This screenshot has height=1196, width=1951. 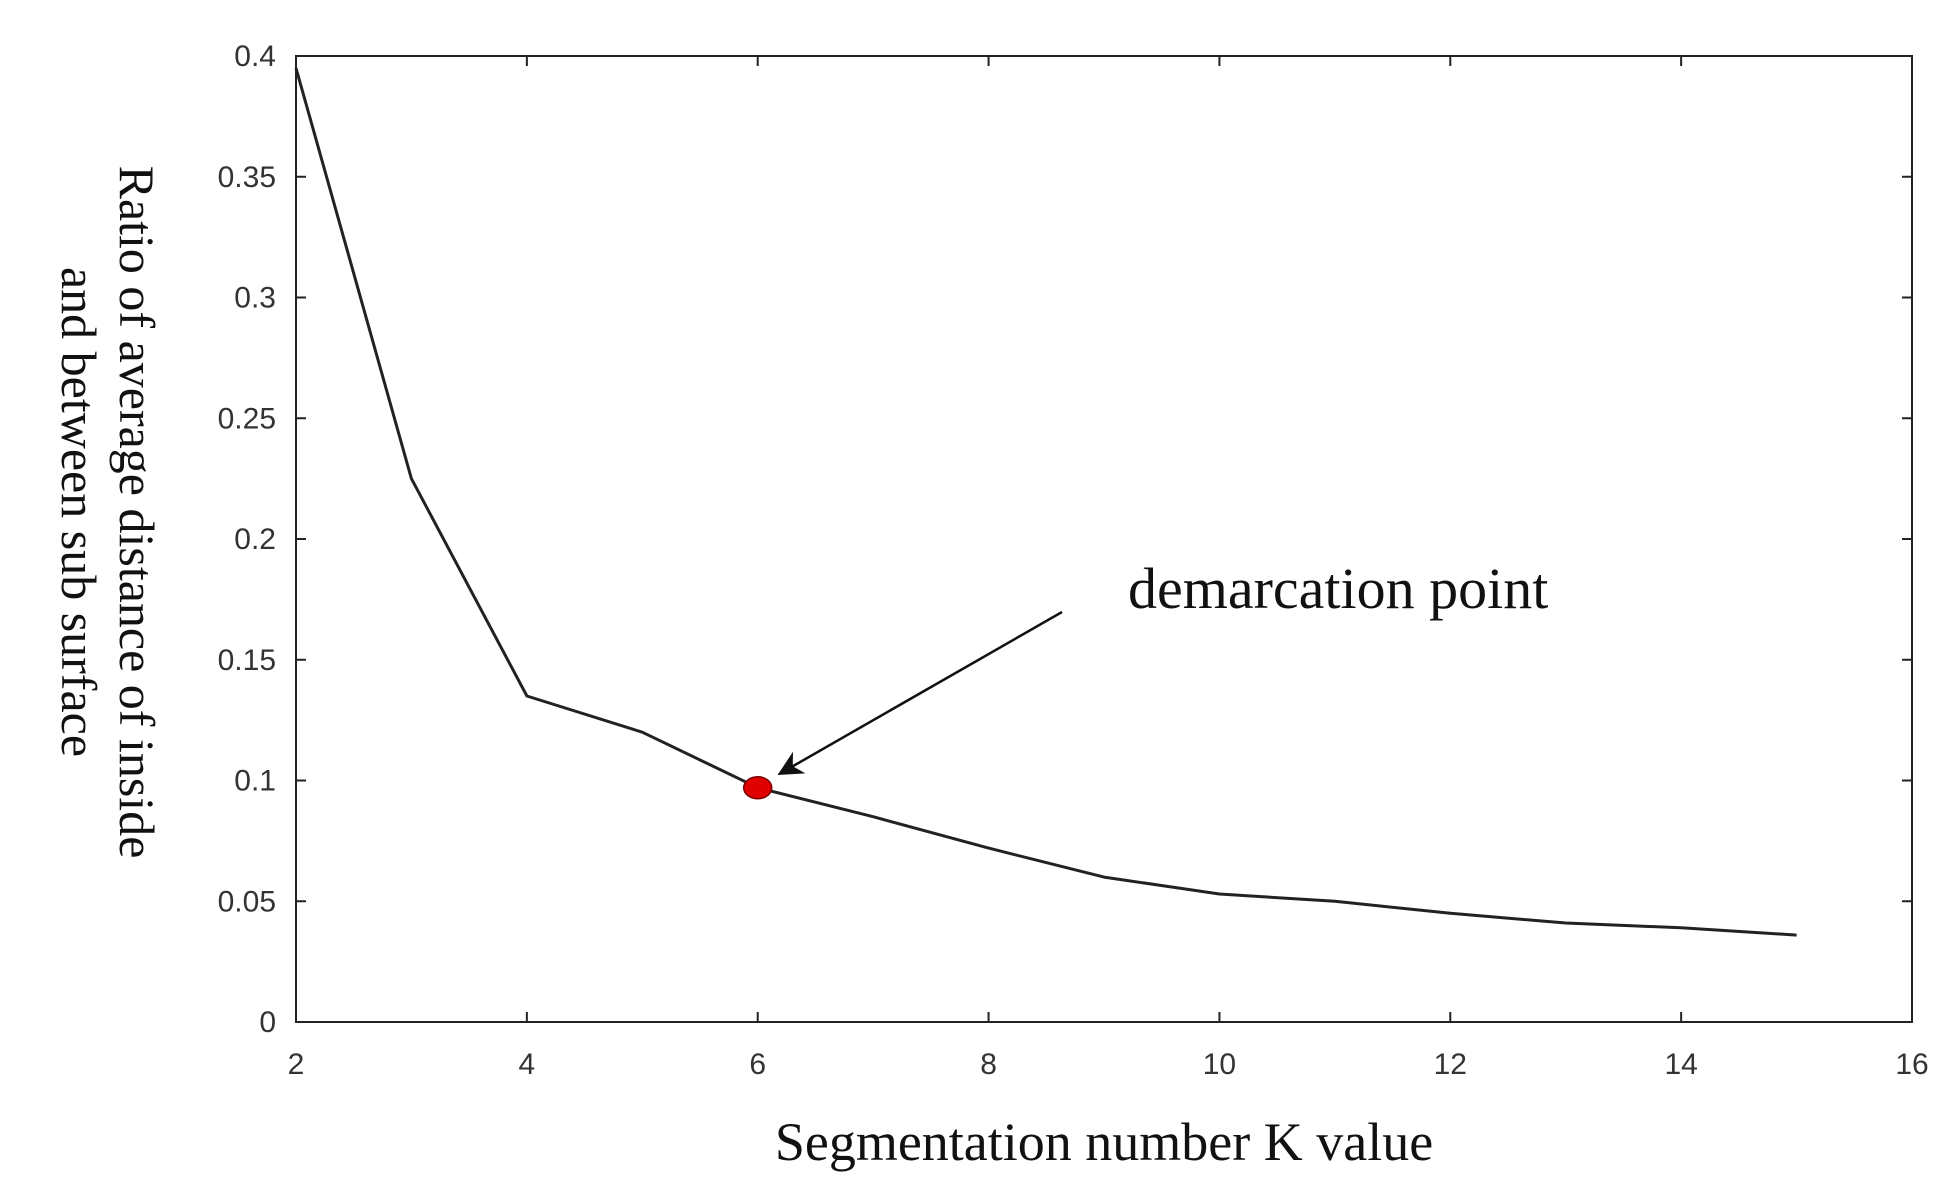 What do you see at coordinates (1450, 1064) in the screenshot?
I see `x-tick-label: 12` at bounding box center [1450, 1064].